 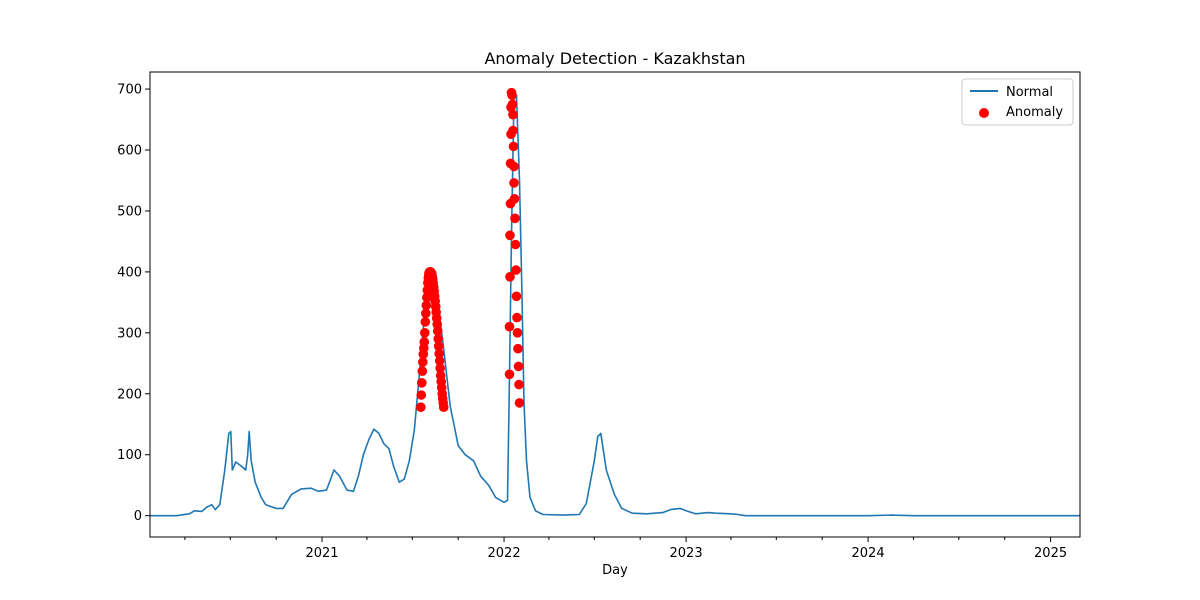 What do you see at coordinates (625, 549) in the screenshot?
I see `x-axis: 2021 2022 2023 2024 2025` at bounding box center [625, 549].